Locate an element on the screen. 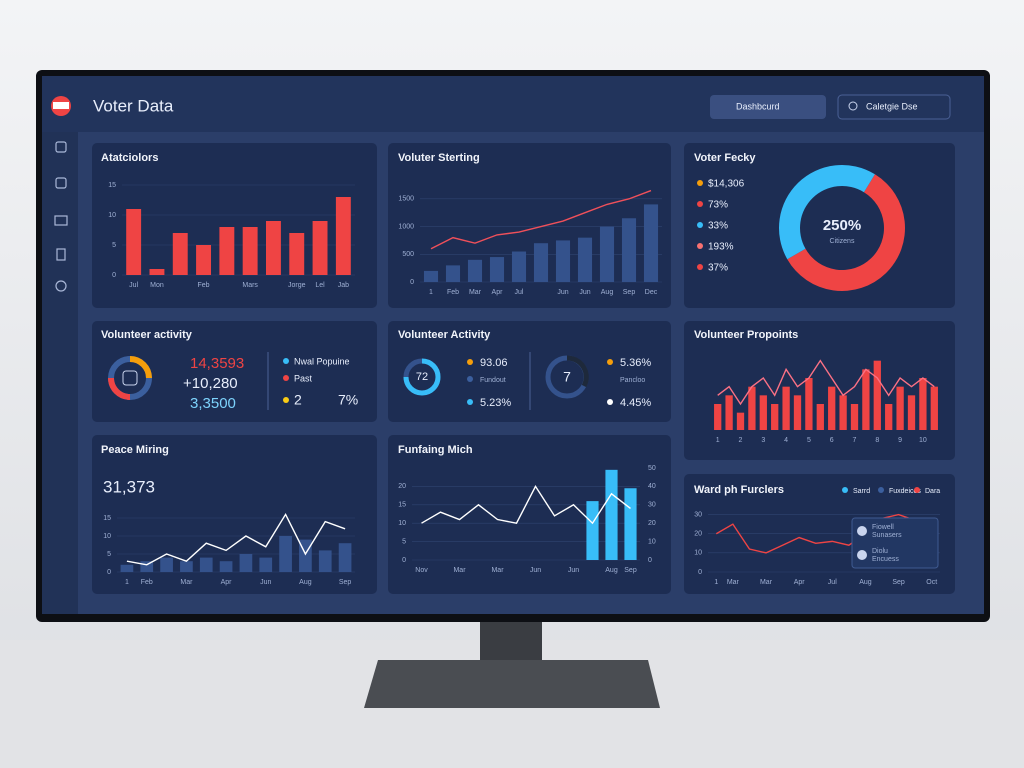 The width and height of the screenshot is (1024, 768). button-label: Dashbcurd is located at coordinates (758, 106).